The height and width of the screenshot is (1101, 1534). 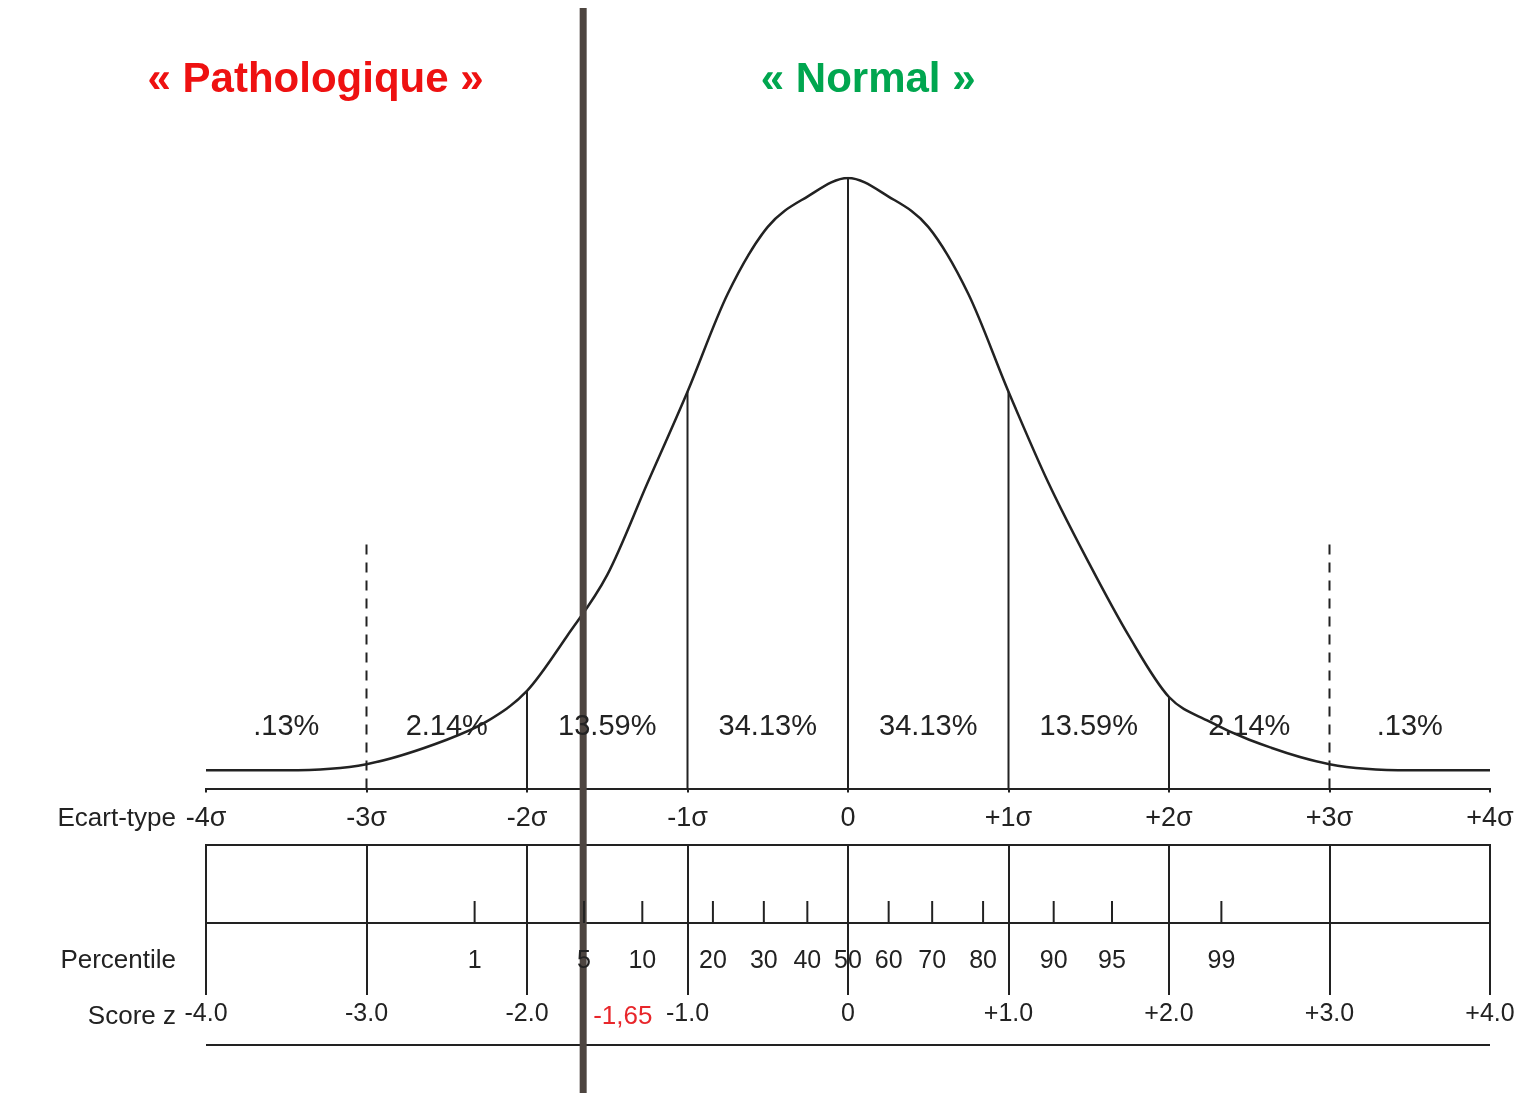 I want to click on x-tick-label: 0, so click(x=848, y=817).